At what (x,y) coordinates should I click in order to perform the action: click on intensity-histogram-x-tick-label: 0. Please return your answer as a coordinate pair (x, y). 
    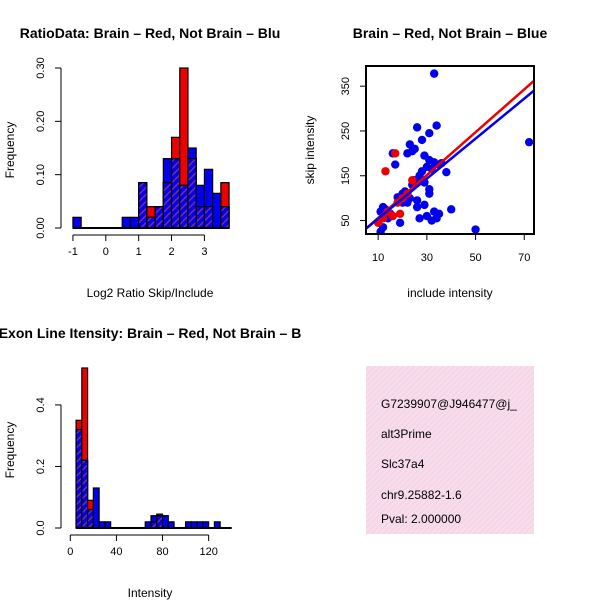
    Looking at the image, I should click on (70, 552).